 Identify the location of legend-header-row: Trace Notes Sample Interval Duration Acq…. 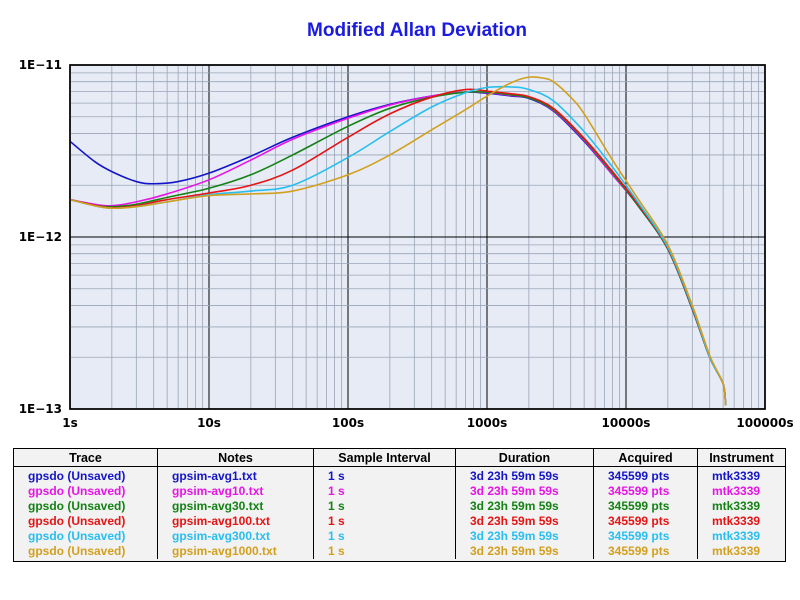
(399, 458).